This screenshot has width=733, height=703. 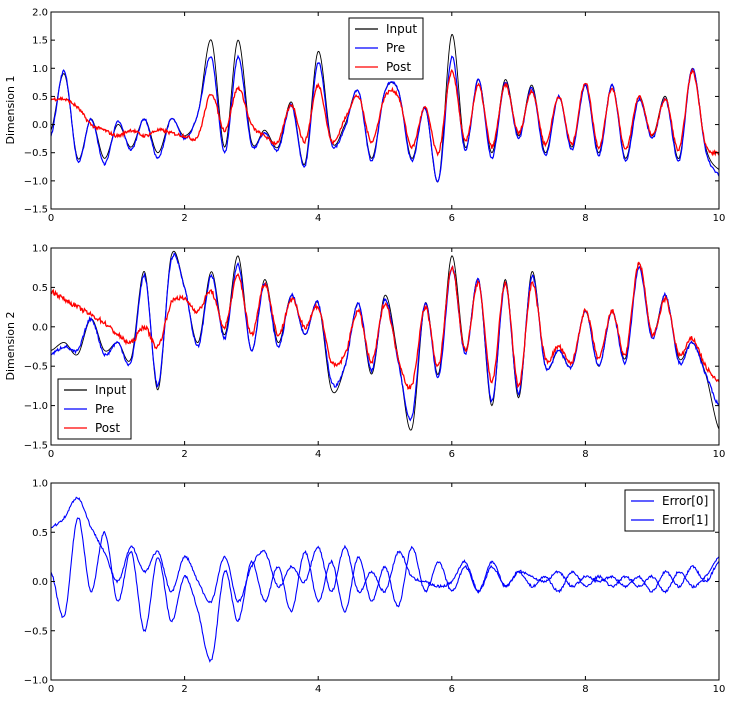 I want to click on legend-label-error-0: Error[0], so click(x=685, y=501).